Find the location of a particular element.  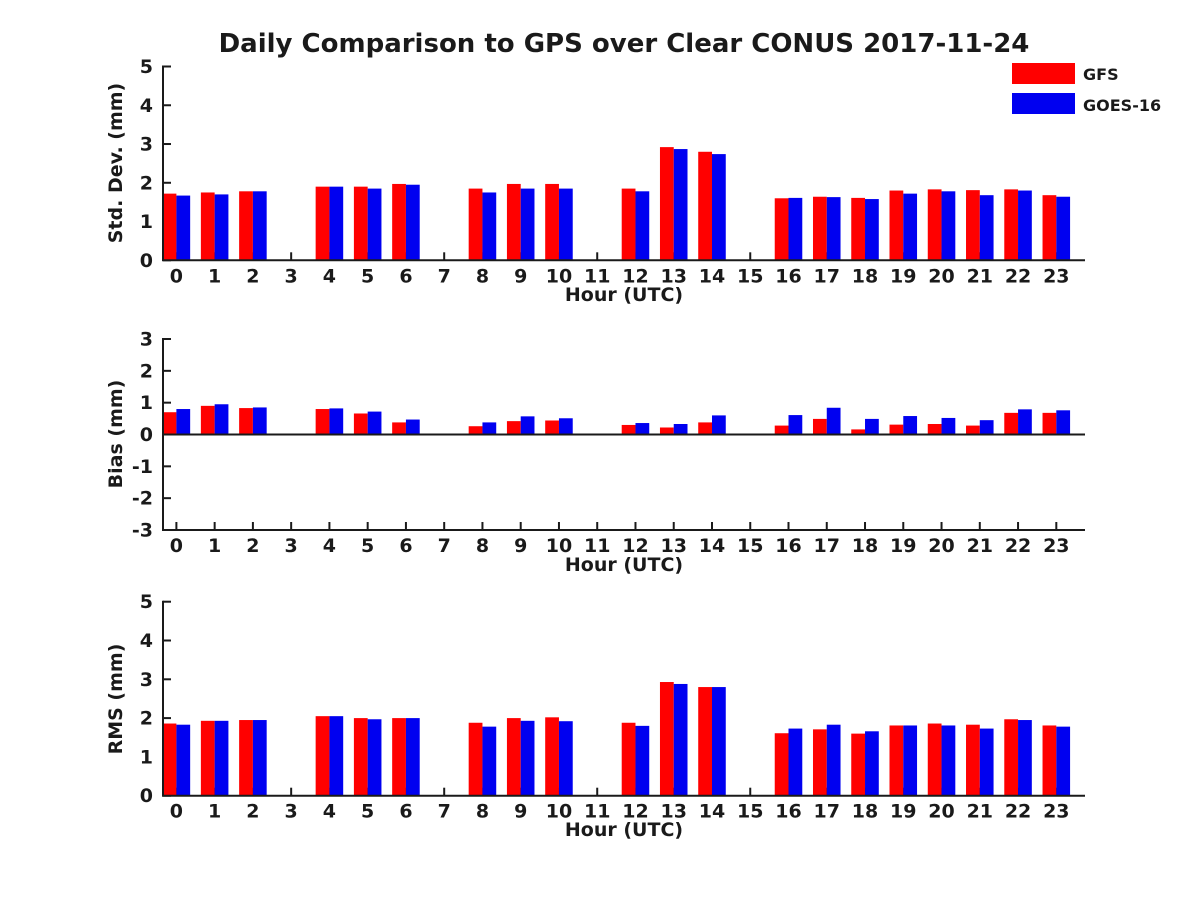

x-tick-label: 23 is located at coordinates (1056, 276).